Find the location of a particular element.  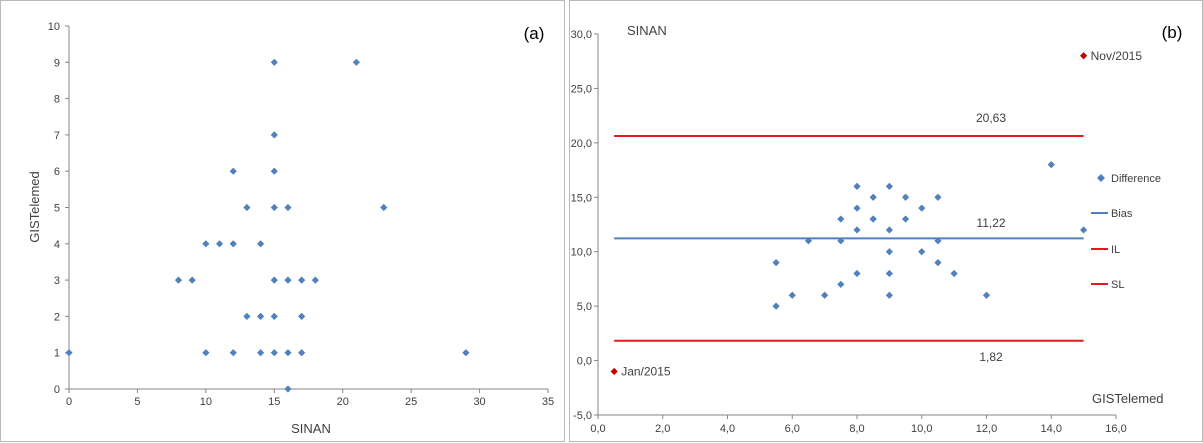

y-tick-label-b: -5,0 is located at coordinates (582, 416).